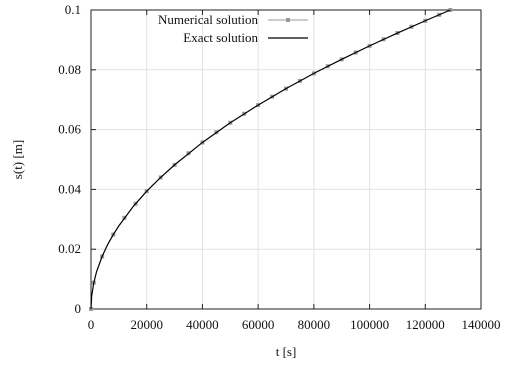 The width and height of the screenshot is (511, 370). What do you see at coordinates (288, 20) in the screenshot?
I see `legend-marker-numerical` at bounding box center [288, 20].